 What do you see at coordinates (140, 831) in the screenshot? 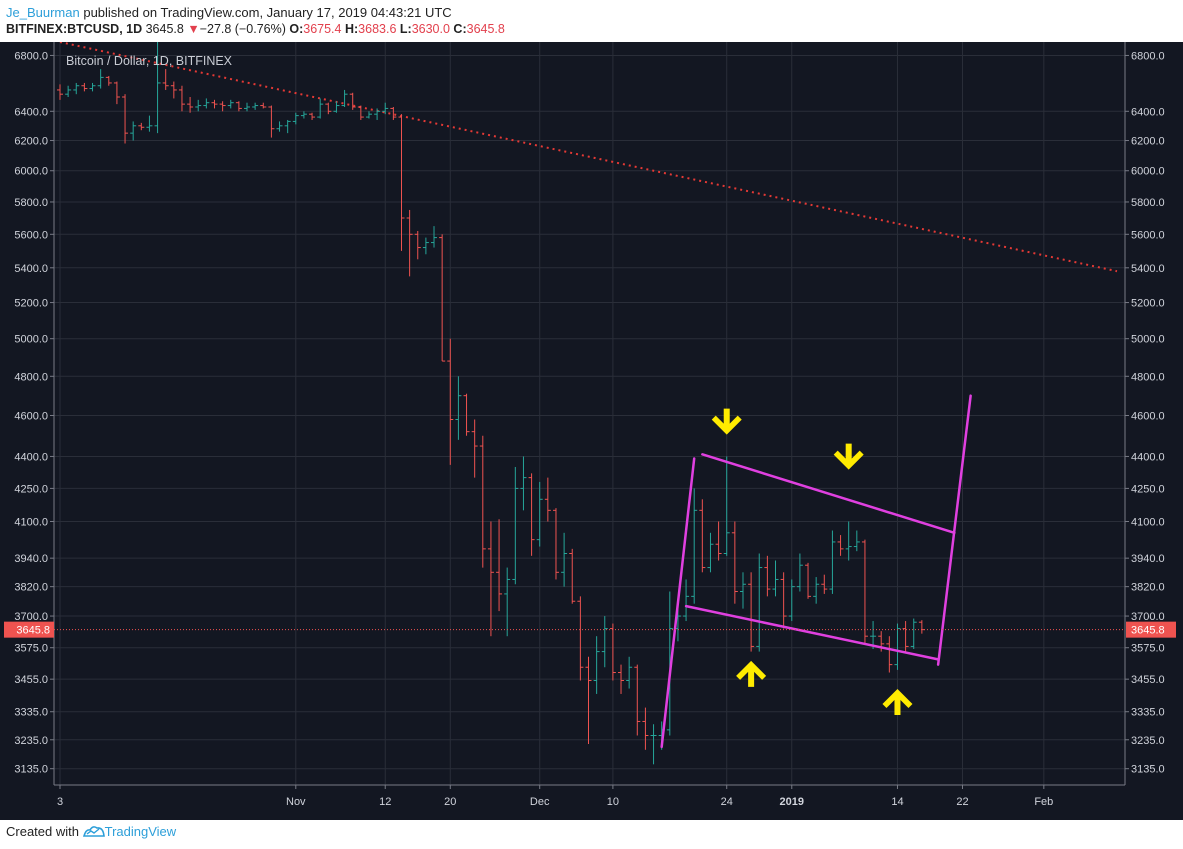
I see `tradingview-brand: TradingView` at bounding box center [140, 831].